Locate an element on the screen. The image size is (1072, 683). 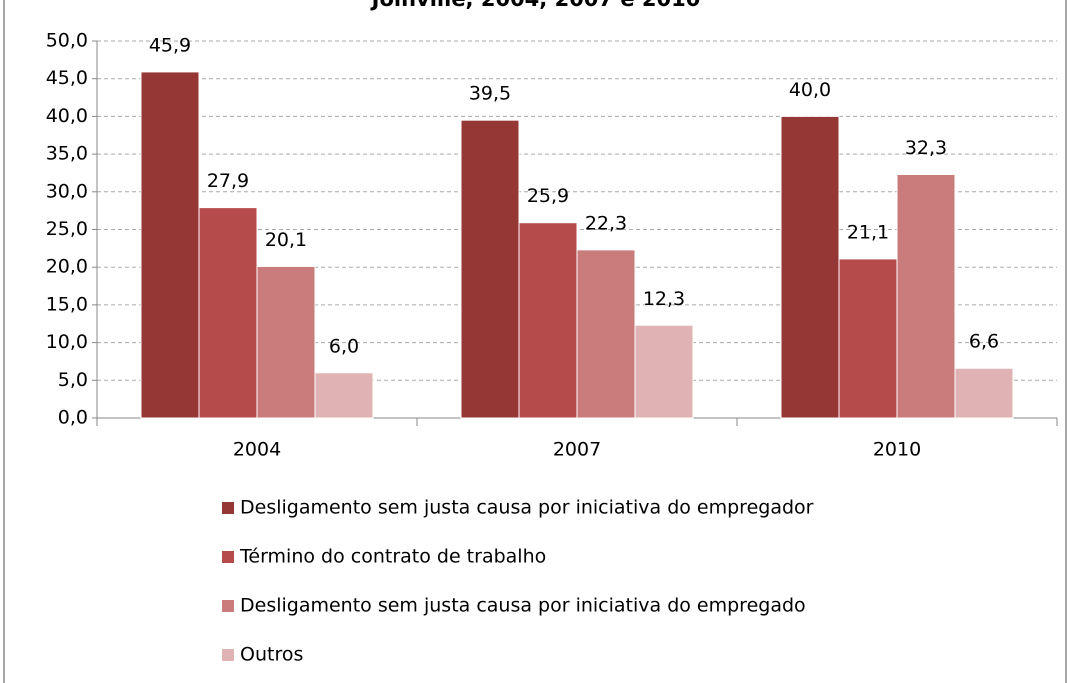
value-label: 40,0 is located at coordinates (810, 90).